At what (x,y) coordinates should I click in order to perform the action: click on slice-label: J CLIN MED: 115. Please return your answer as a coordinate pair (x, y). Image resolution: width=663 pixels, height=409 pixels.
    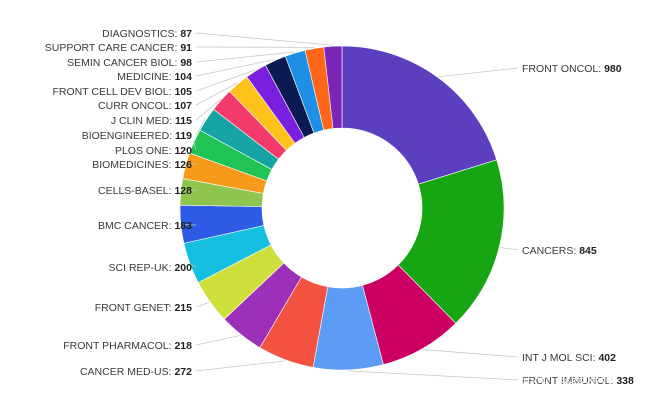
    Looking at the image, I should click on (151, 121).